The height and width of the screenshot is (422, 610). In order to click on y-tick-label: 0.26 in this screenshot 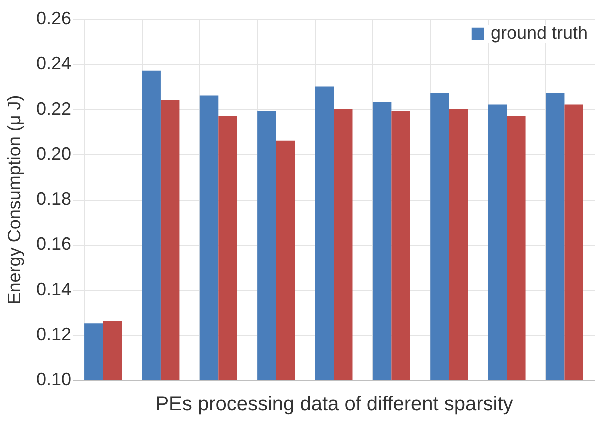, I will do `click(54, 18)`.